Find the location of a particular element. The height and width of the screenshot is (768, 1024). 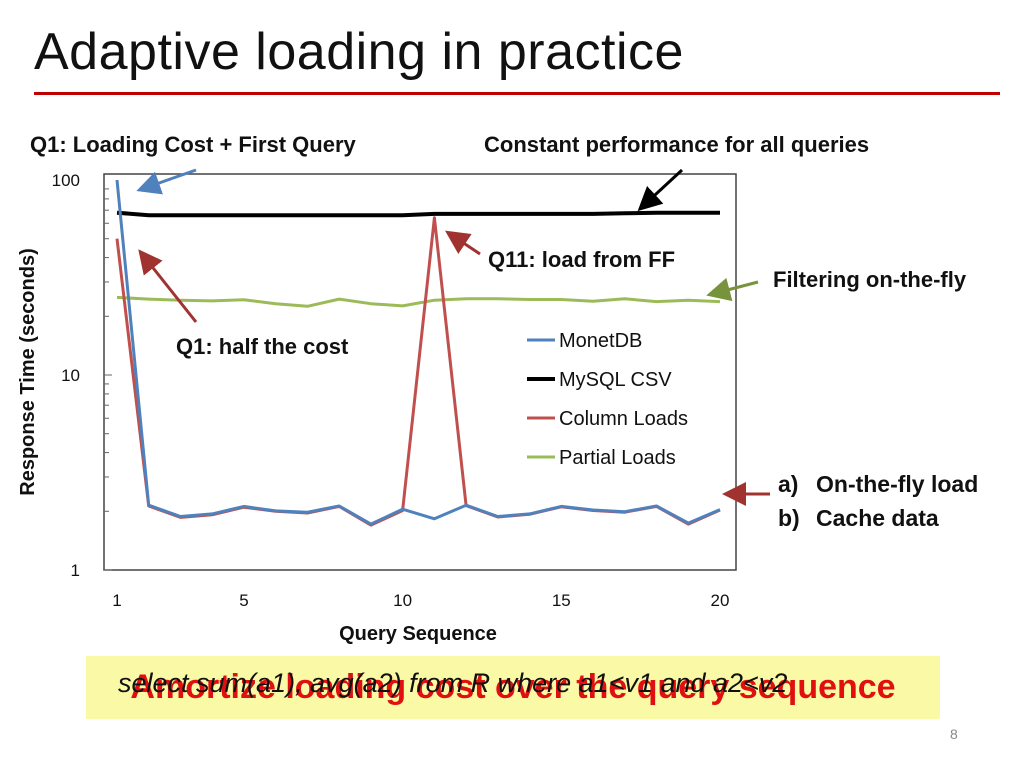

x-tick-label: 15 is located at coordinates (561, 600).